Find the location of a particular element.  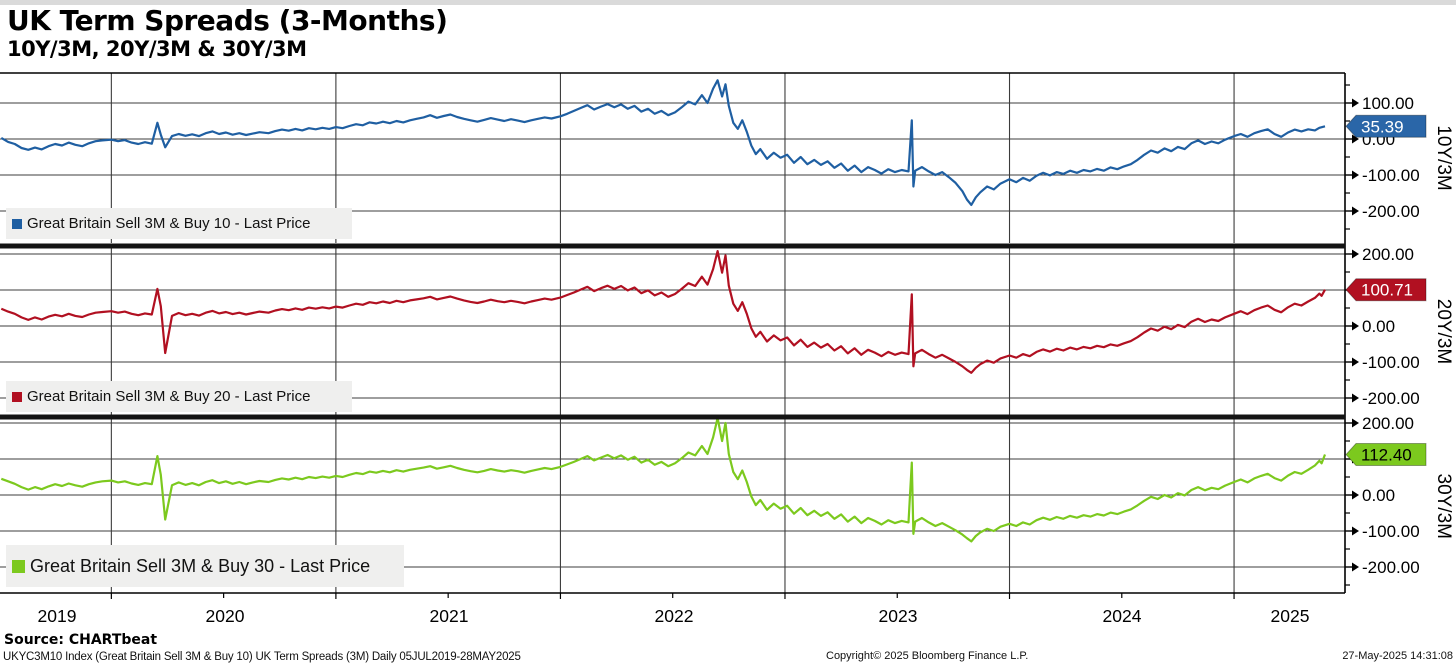

x-year-label: 2025 is located at coordinates (1290, 616).